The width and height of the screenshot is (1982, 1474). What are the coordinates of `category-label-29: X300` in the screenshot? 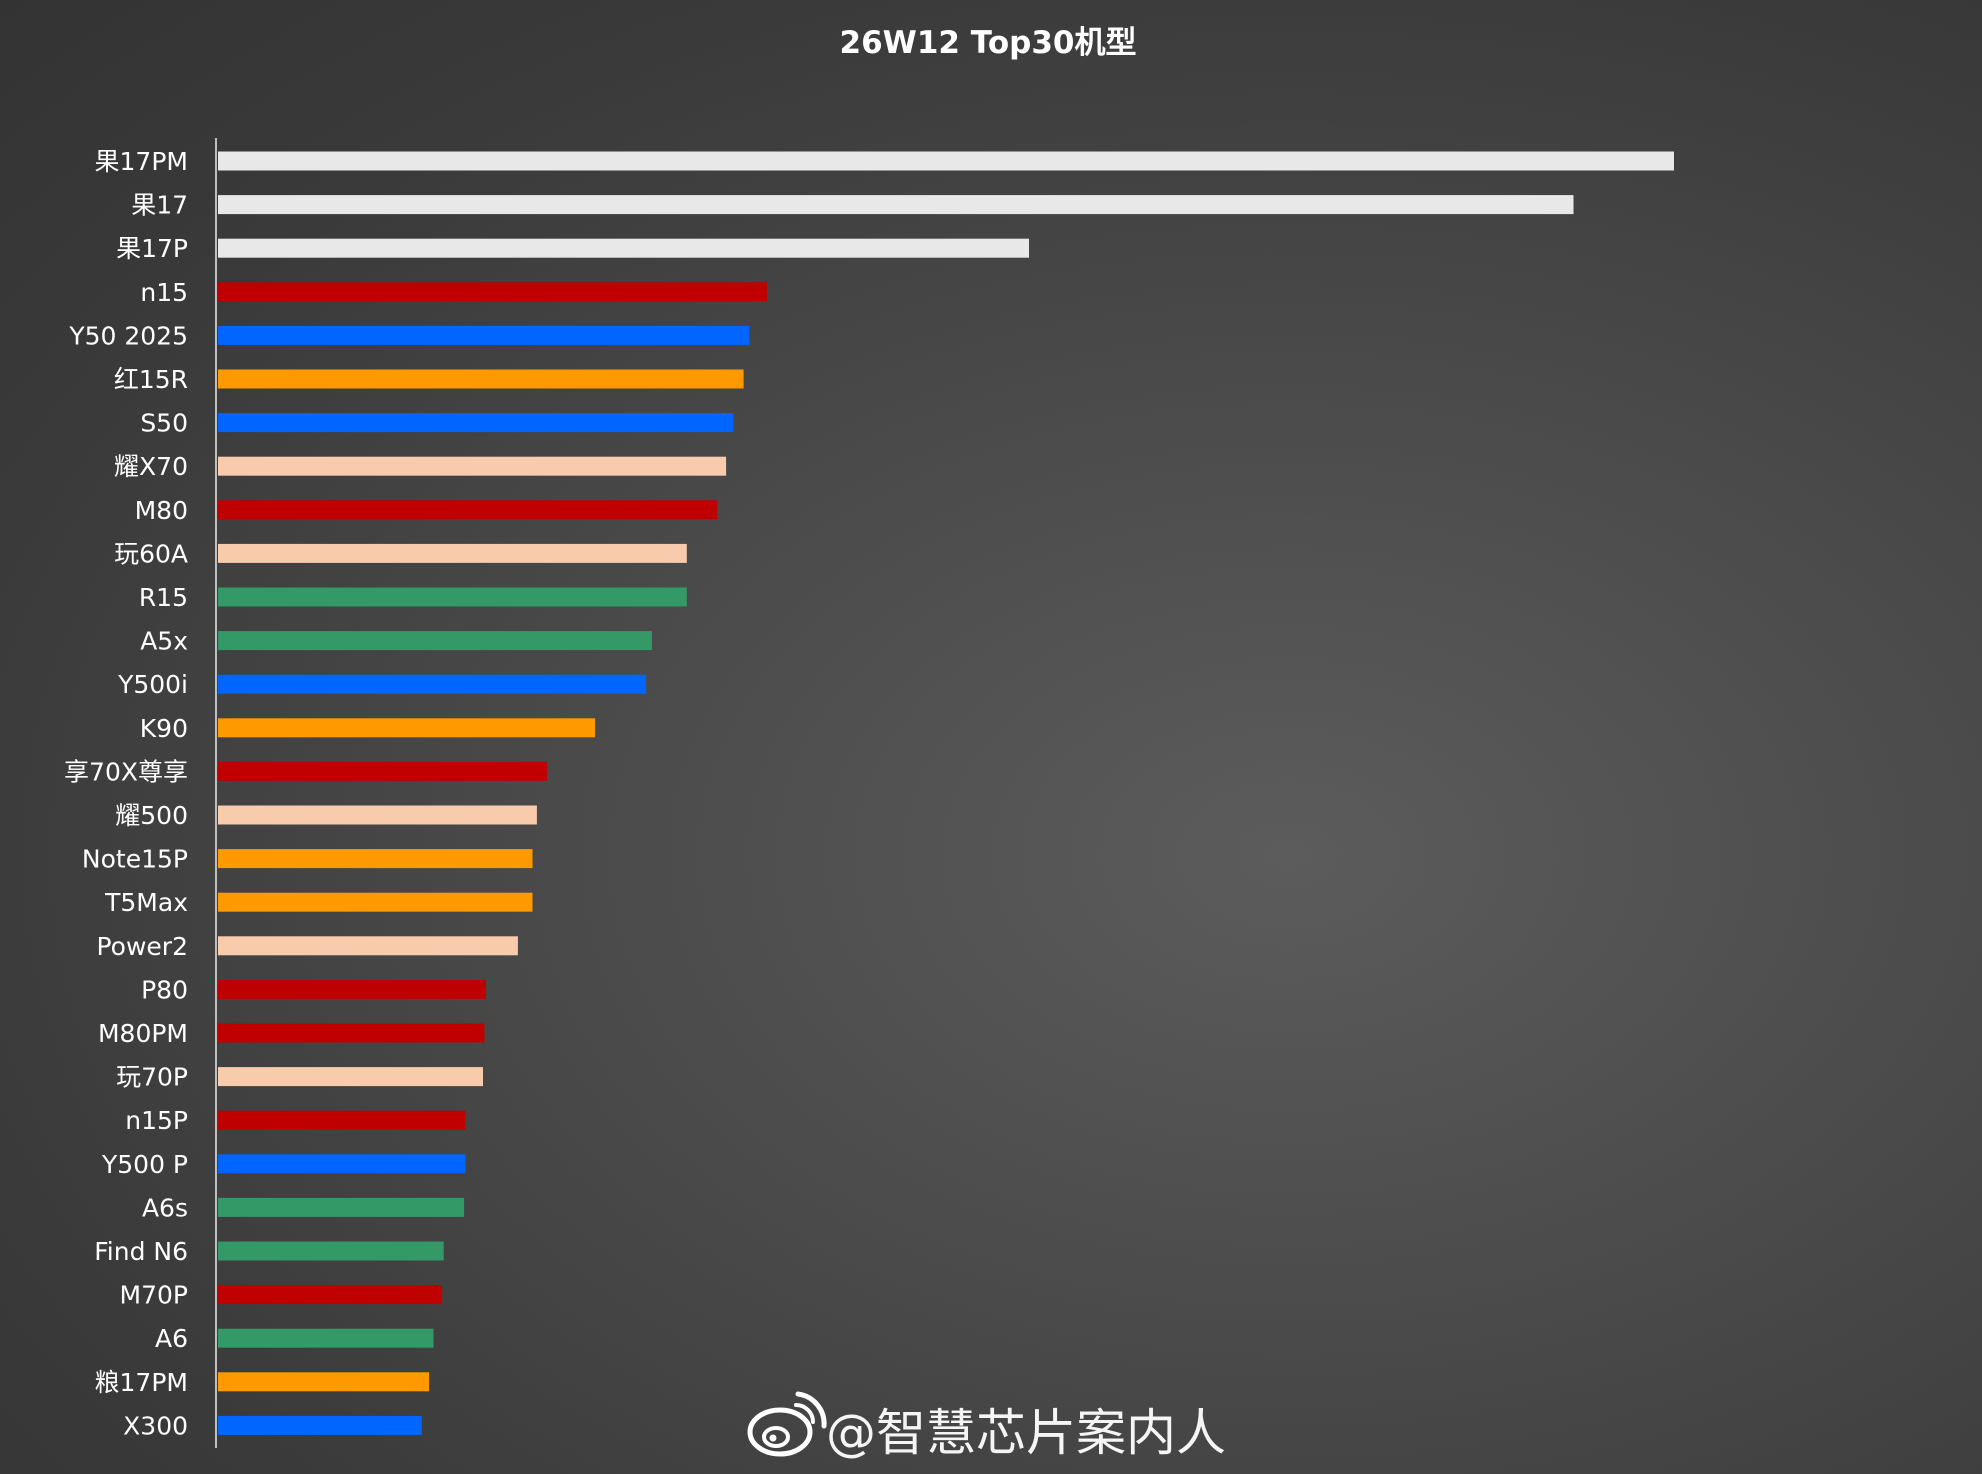 It's located at (155, 1425).